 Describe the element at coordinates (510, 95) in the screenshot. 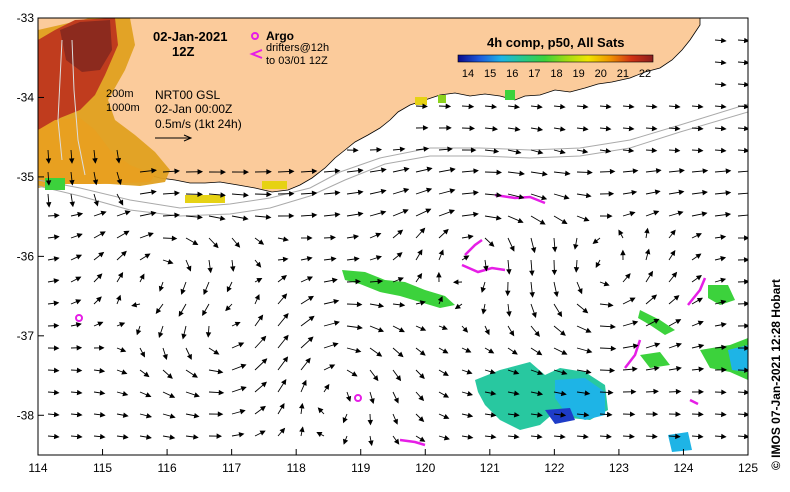

I see `sst-patch` at that location.